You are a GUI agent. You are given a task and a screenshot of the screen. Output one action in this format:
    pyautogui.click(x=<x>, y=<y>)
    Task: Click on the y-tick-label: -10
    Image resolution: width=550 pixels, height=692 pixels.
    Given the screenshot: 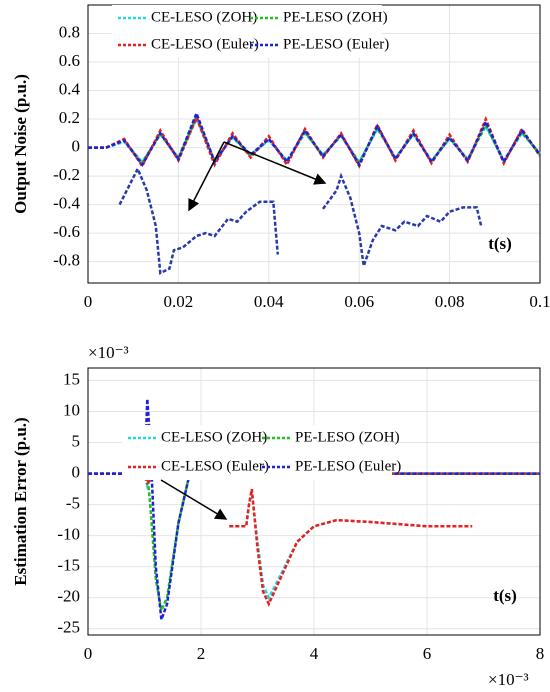 What is the action you would take?
    pyautogui.click(x=68, y=534)
    